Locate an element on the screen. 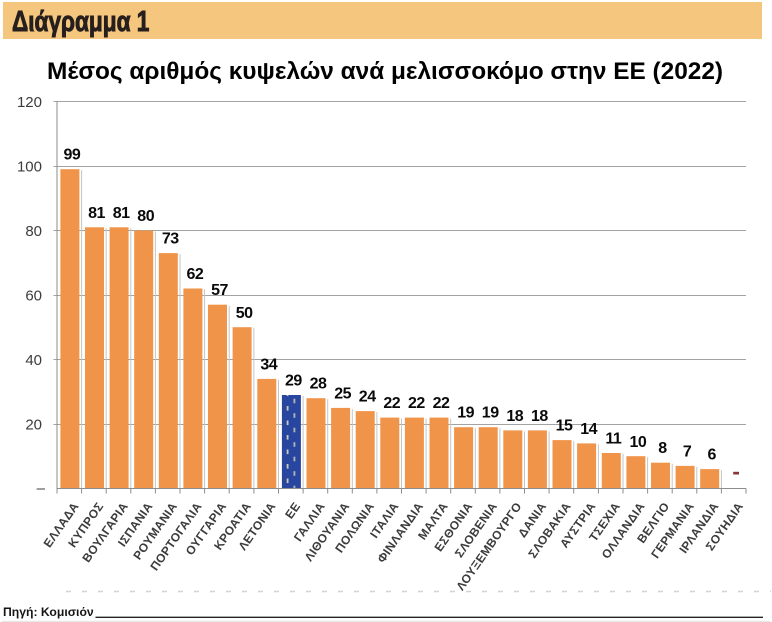 The image size is (772, 622). svg-text: 25 is located at coordinates (342, 393).